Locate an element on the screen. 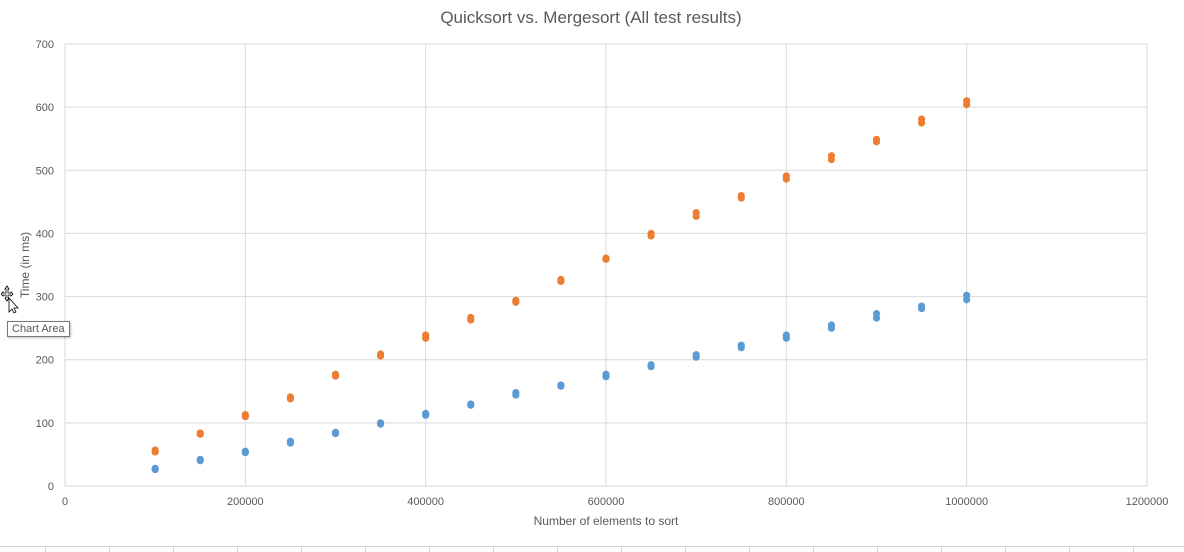  y-tick-label: 300 is located at coordinates (45, 298).